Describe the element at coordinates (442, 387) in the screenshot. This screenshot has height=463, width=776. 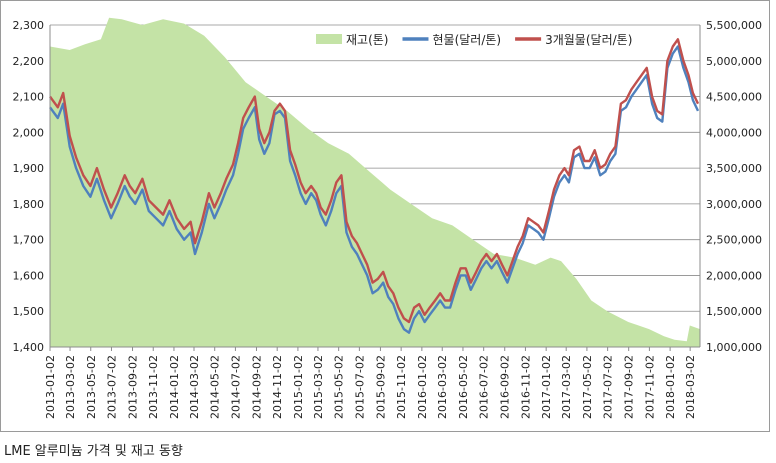
I see `x-tick-label: 2016-03-02` at that location.